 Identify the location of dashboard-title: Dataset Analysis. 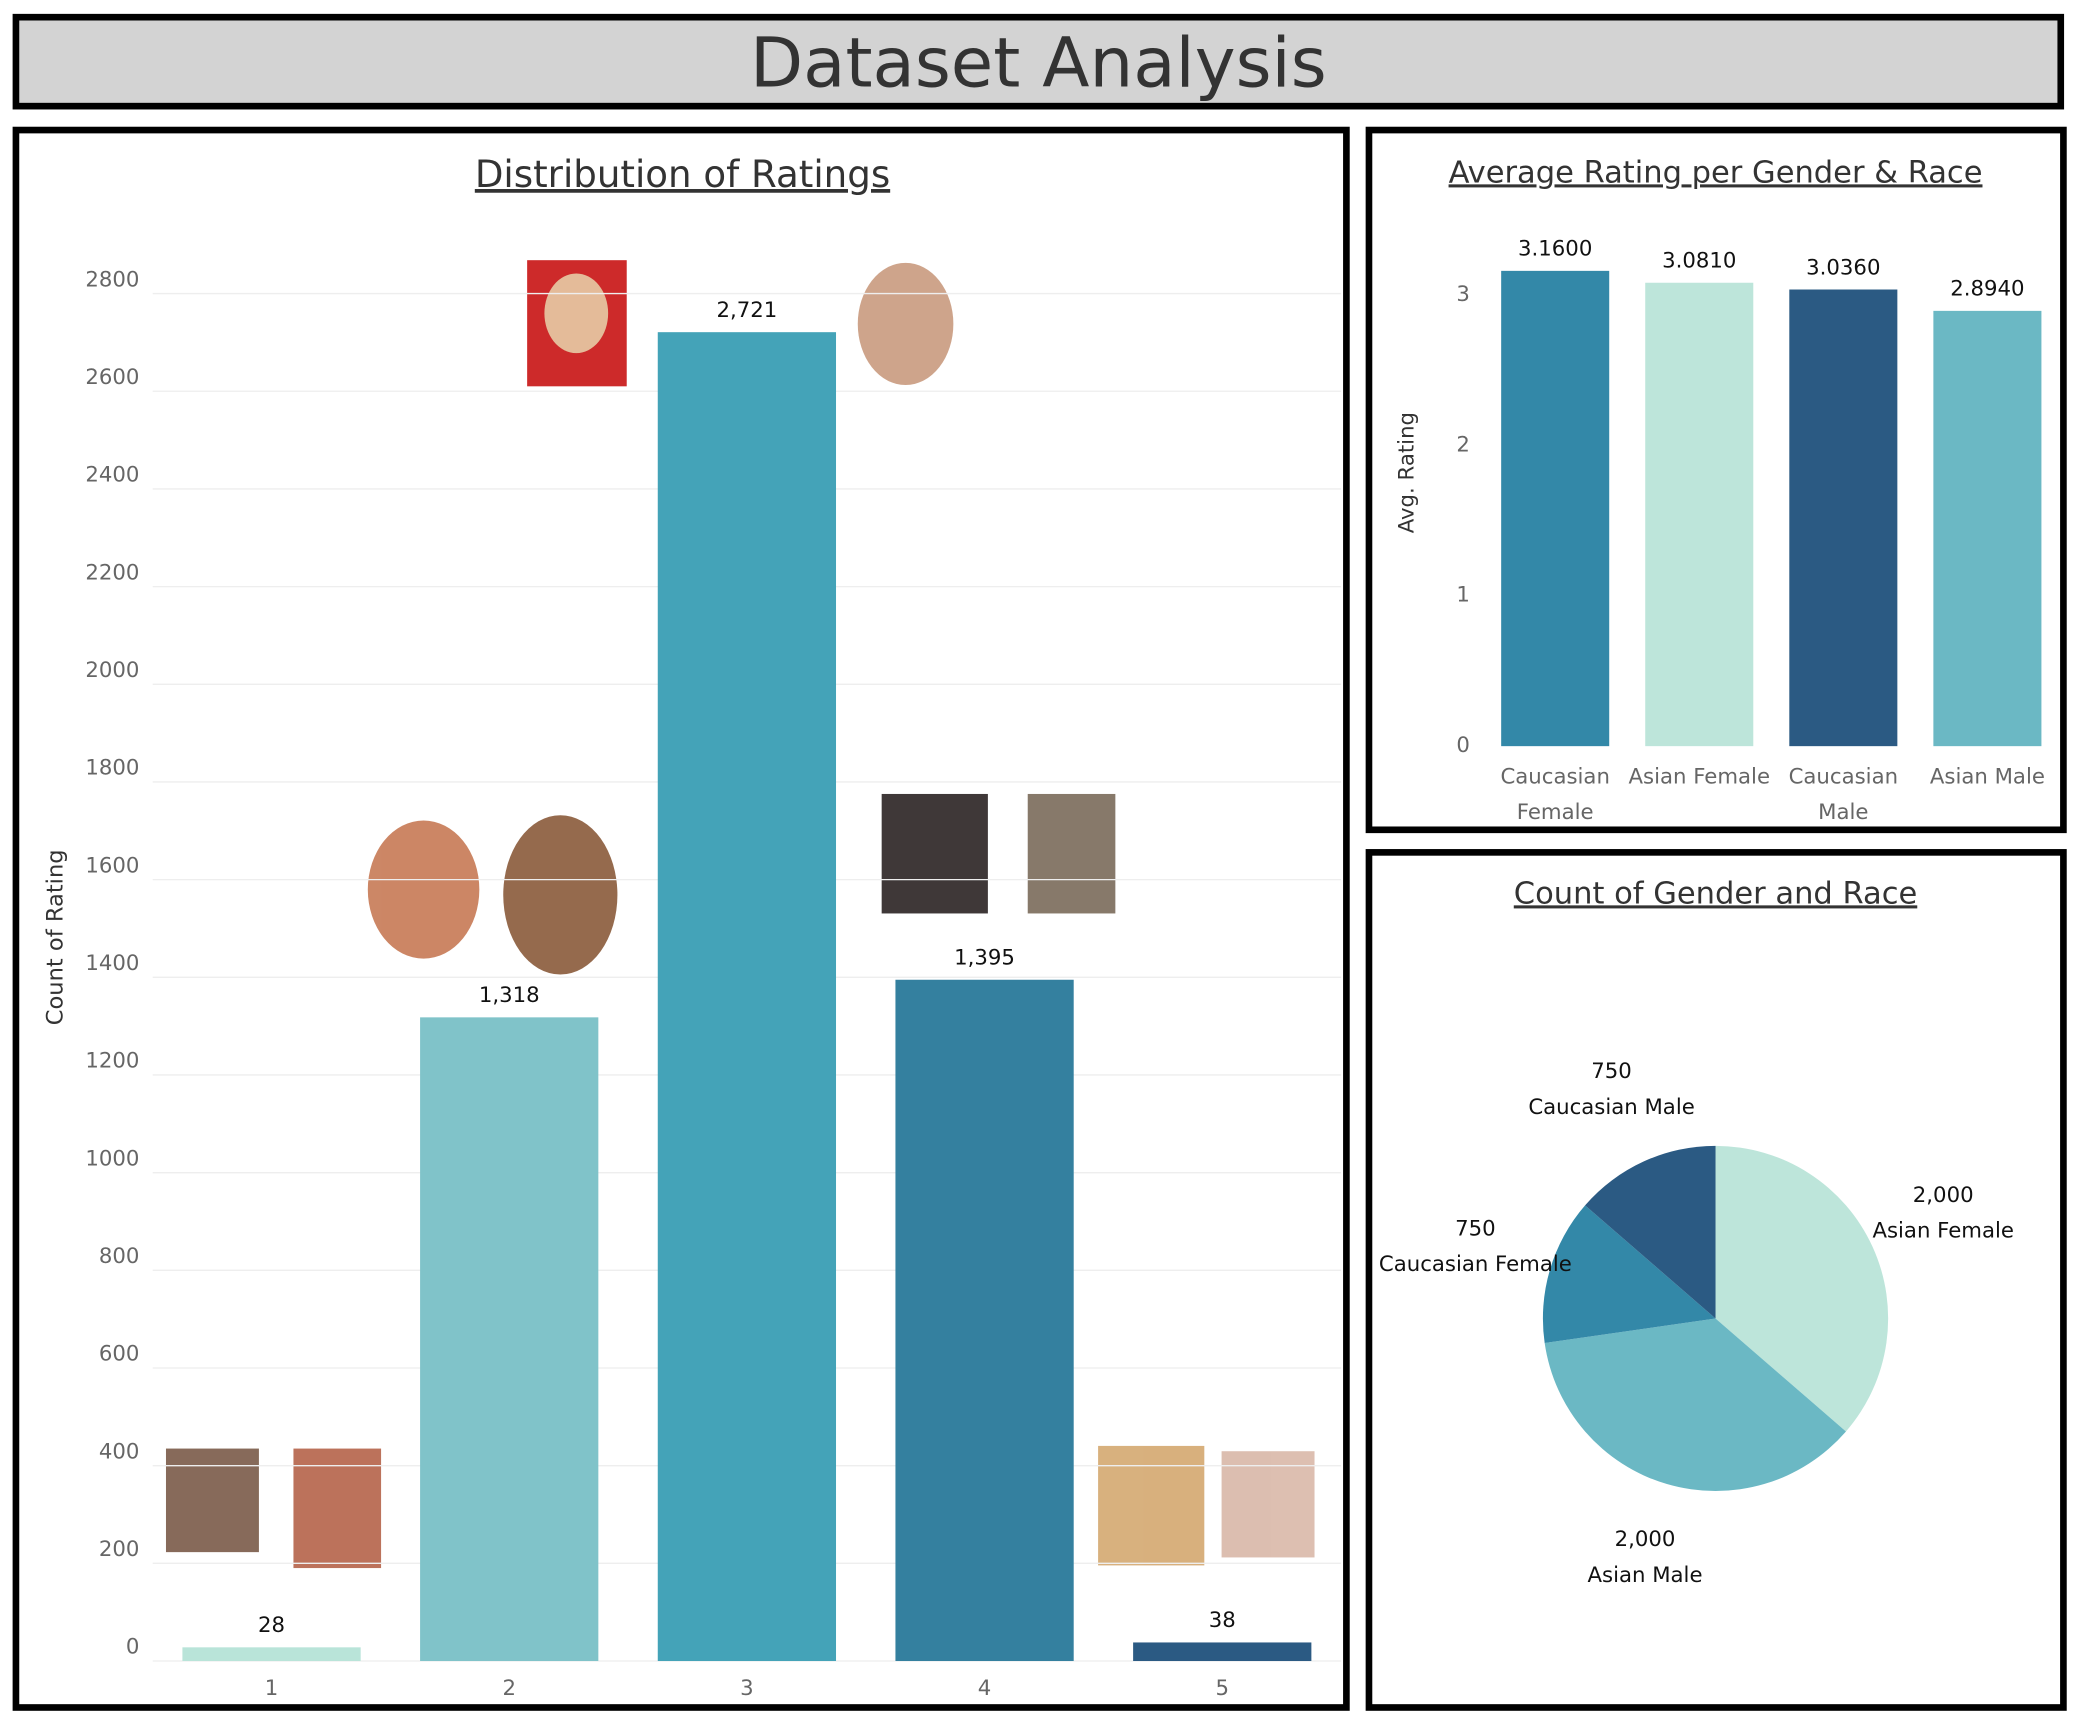
(1038, 64).